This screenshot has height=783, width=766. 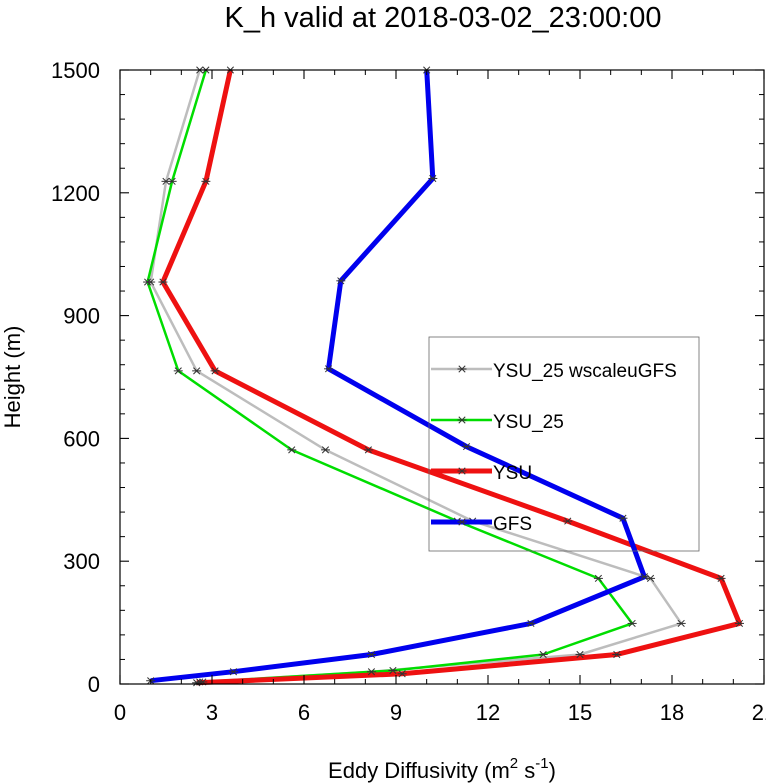 What do you see at coordinates (488, 712) in the screenshot?
I see `x-tick-label: 12` at bounding box center [488, 712].